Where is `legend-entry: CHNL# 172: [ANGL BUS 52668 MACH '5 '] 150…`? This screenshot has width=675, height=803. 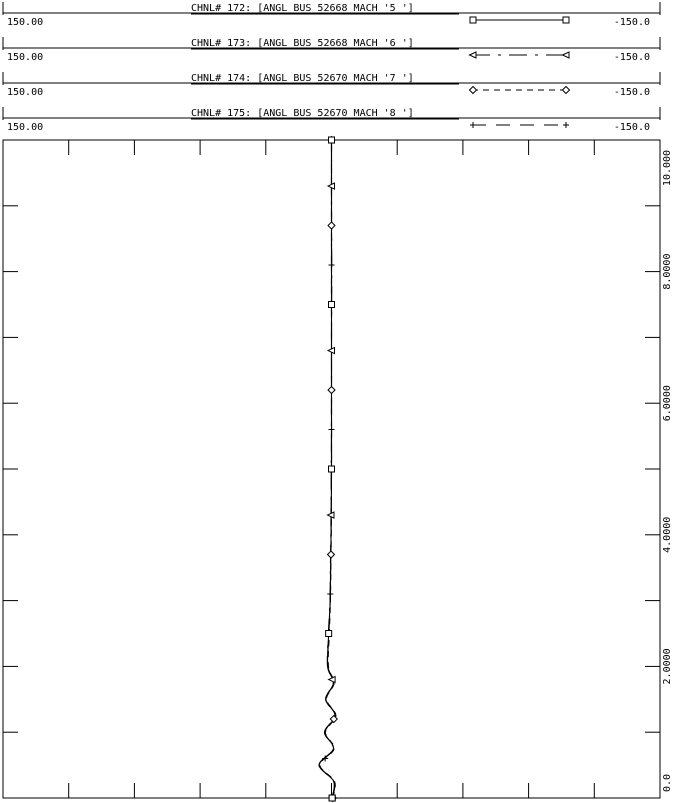 legend-entry: CHNL# 172: [ANGL BUS 52668 MACH '5 '] 150… is located at coordinates (331, 15).